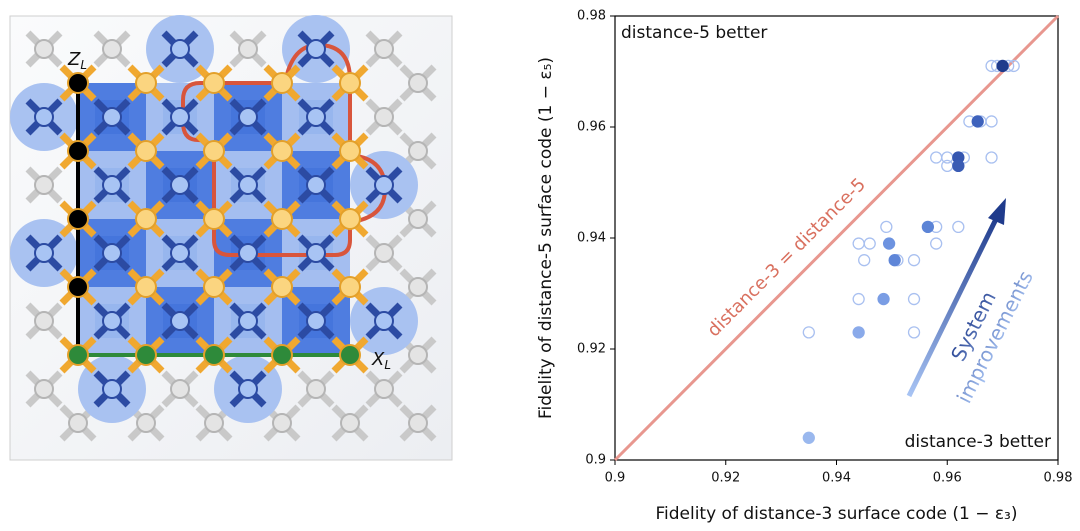 Image resolution: width=1080 pixels, height=531 pixels. What do you see at coordinates (1058, 478) in the screenshot?
I see `x-tick-label: 0.98` at bounding box center [1058, 478].